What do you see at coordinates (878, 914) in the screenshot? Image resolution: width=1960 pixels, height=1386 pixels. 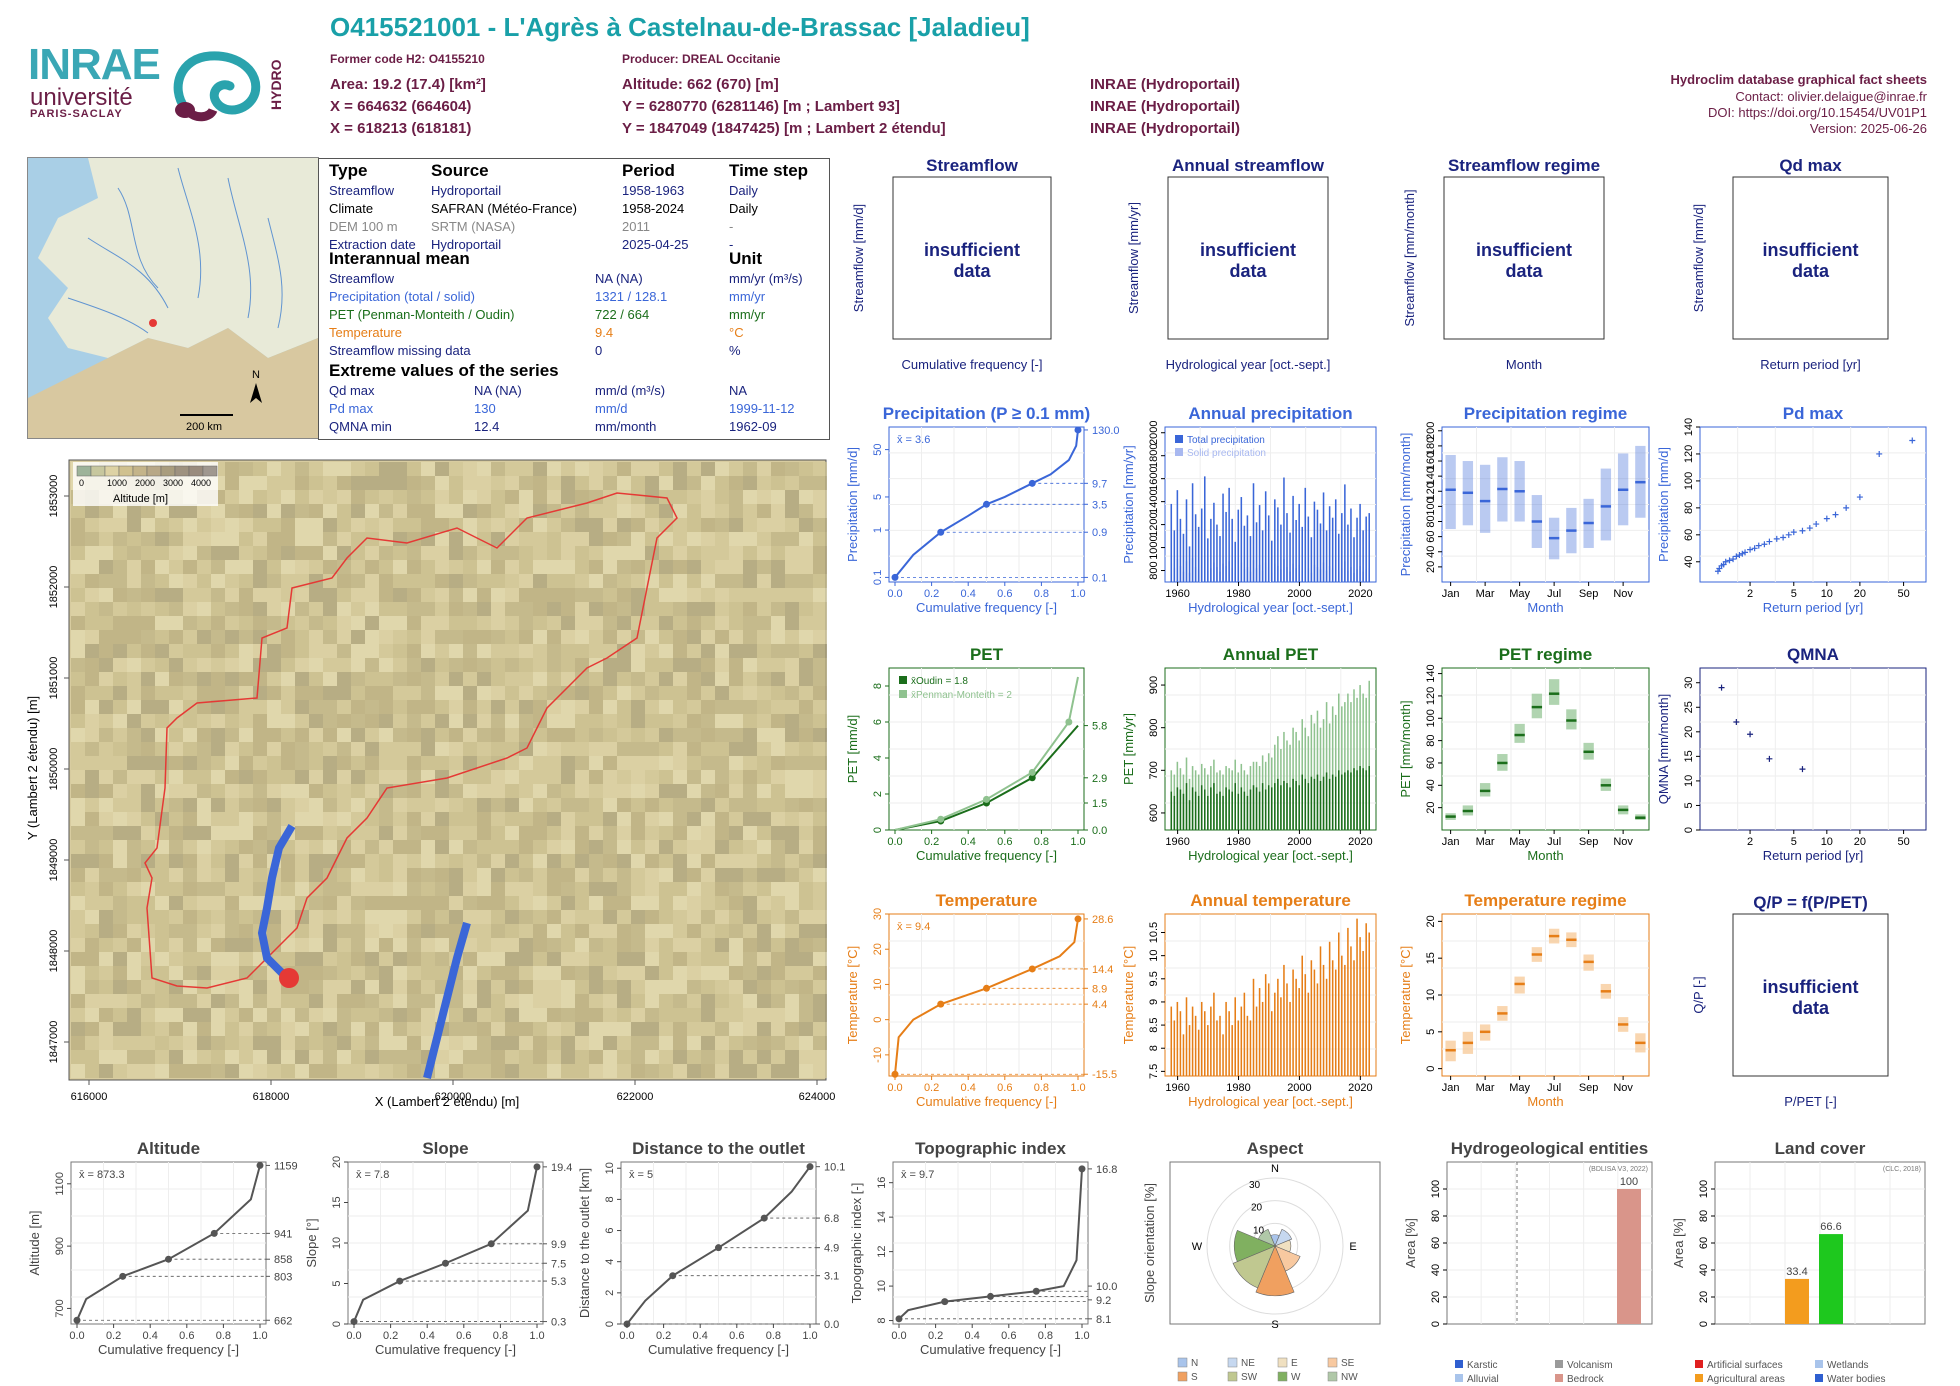 I see `y-tick-label: 30` at bounding box center [878, 914].